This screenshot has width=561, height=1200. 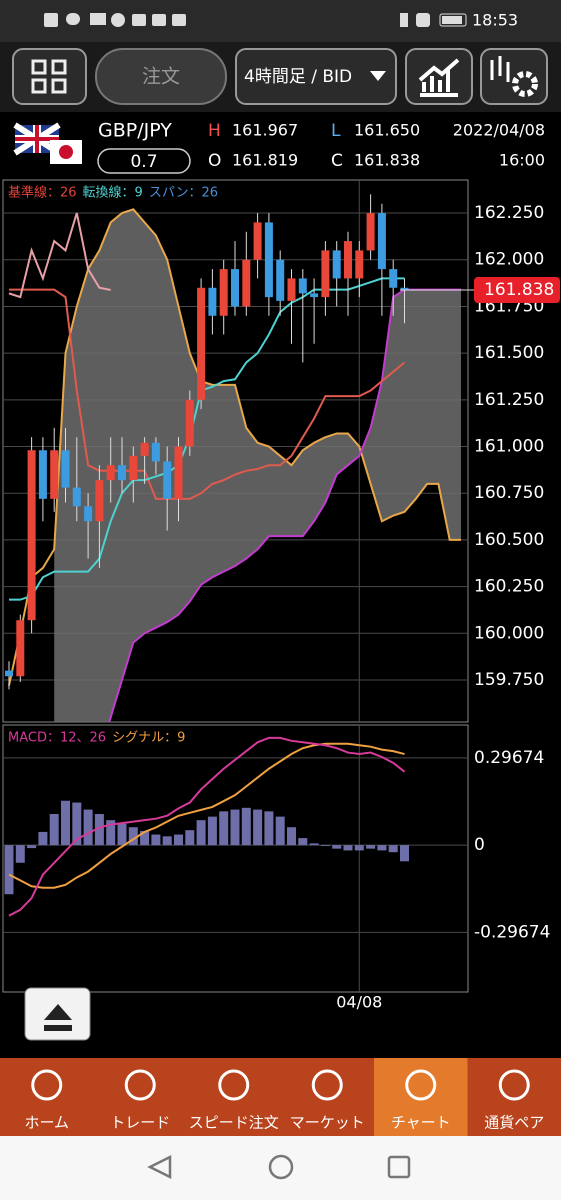 I want to click on status-icons, so click(x=255, y=20).